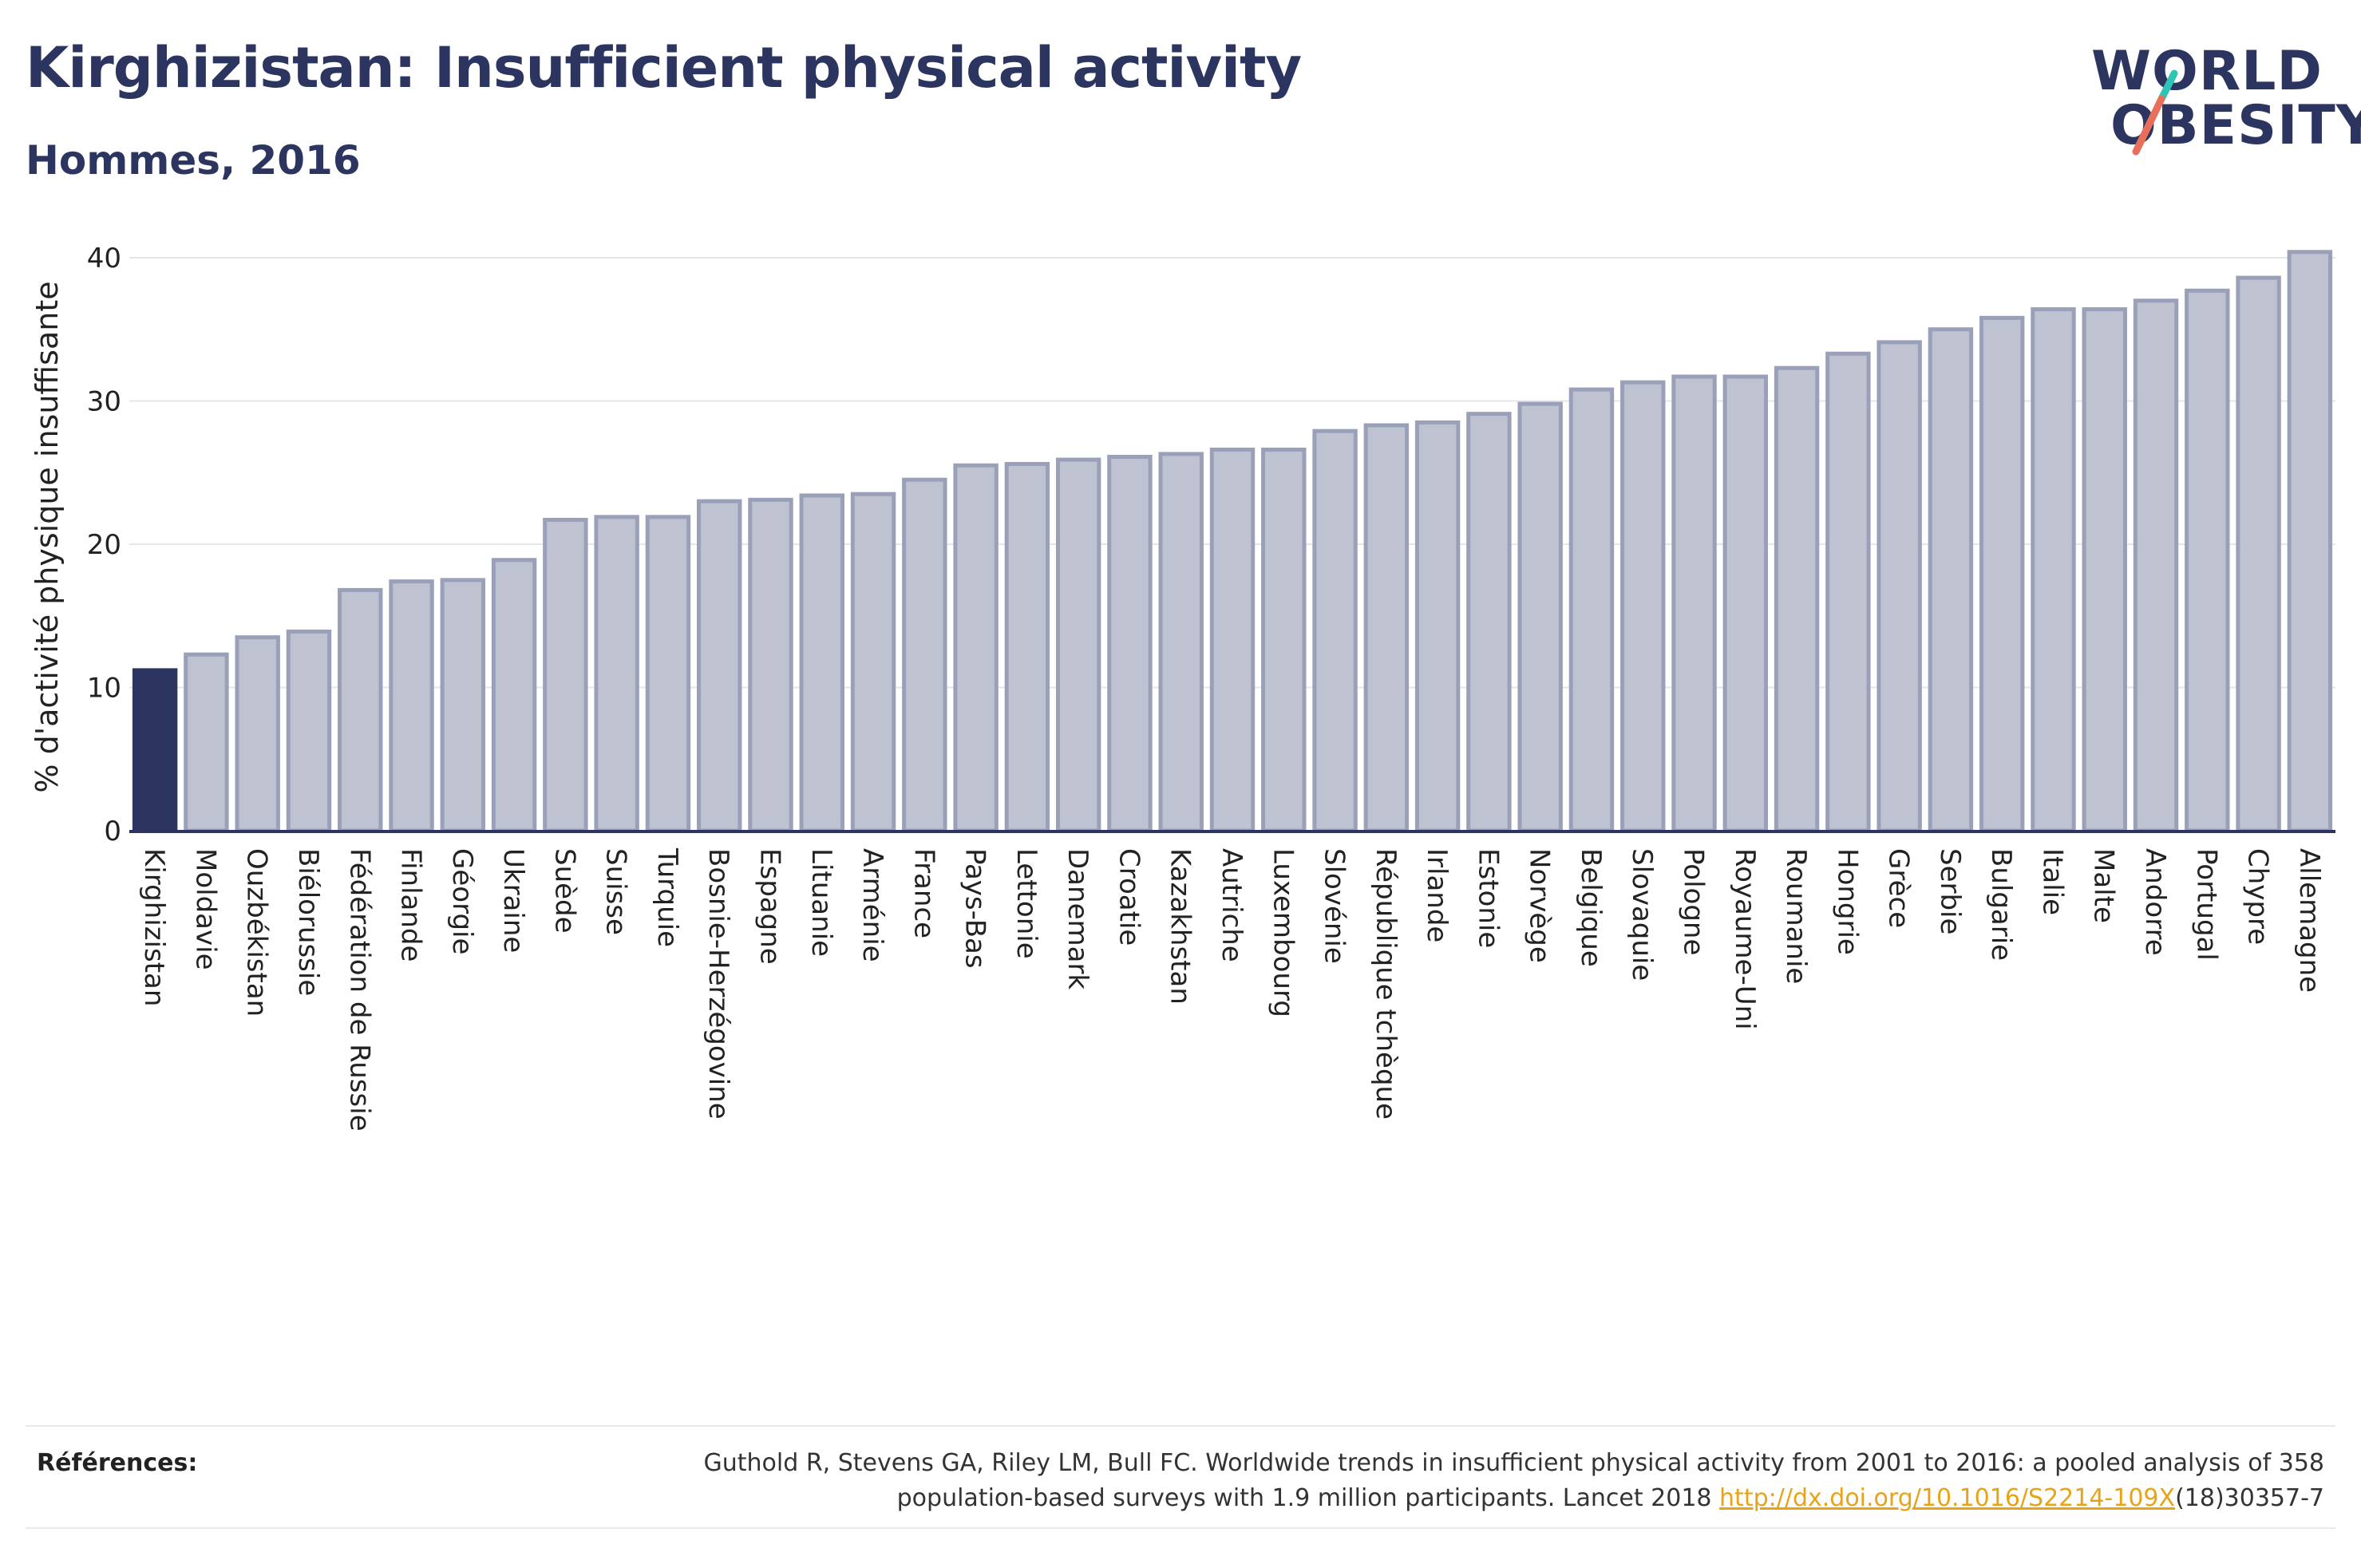 This screenshot has height=1568, width=2361. I want to click on x-tick-label: Pologne, so click(1694, 901).